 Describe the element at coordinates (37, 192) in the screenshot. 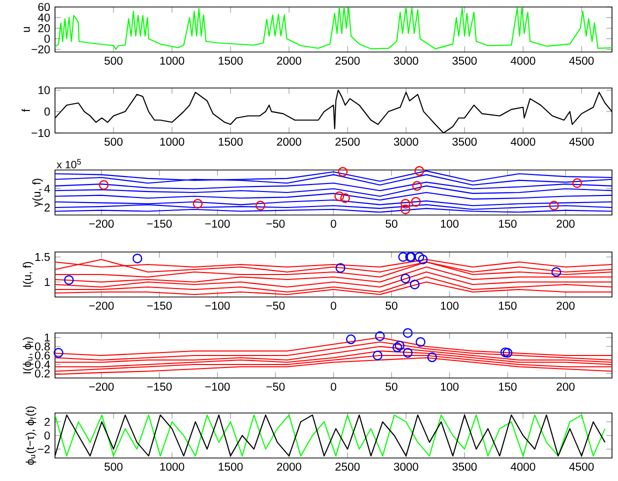

I see `y-axis-title: γ(u, f)` at that location.